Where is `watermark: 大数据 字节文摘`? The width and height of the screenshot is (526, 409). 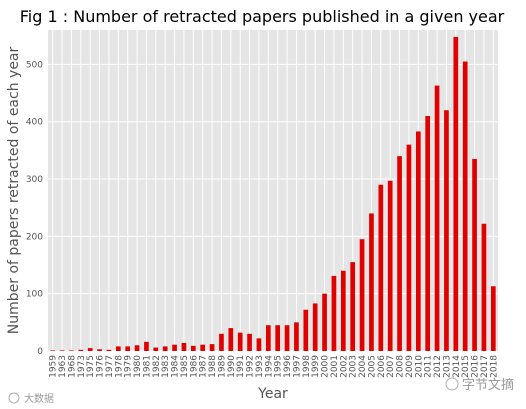
watermark: 大数据 字节文摘 is located at coordinates (261, 391).